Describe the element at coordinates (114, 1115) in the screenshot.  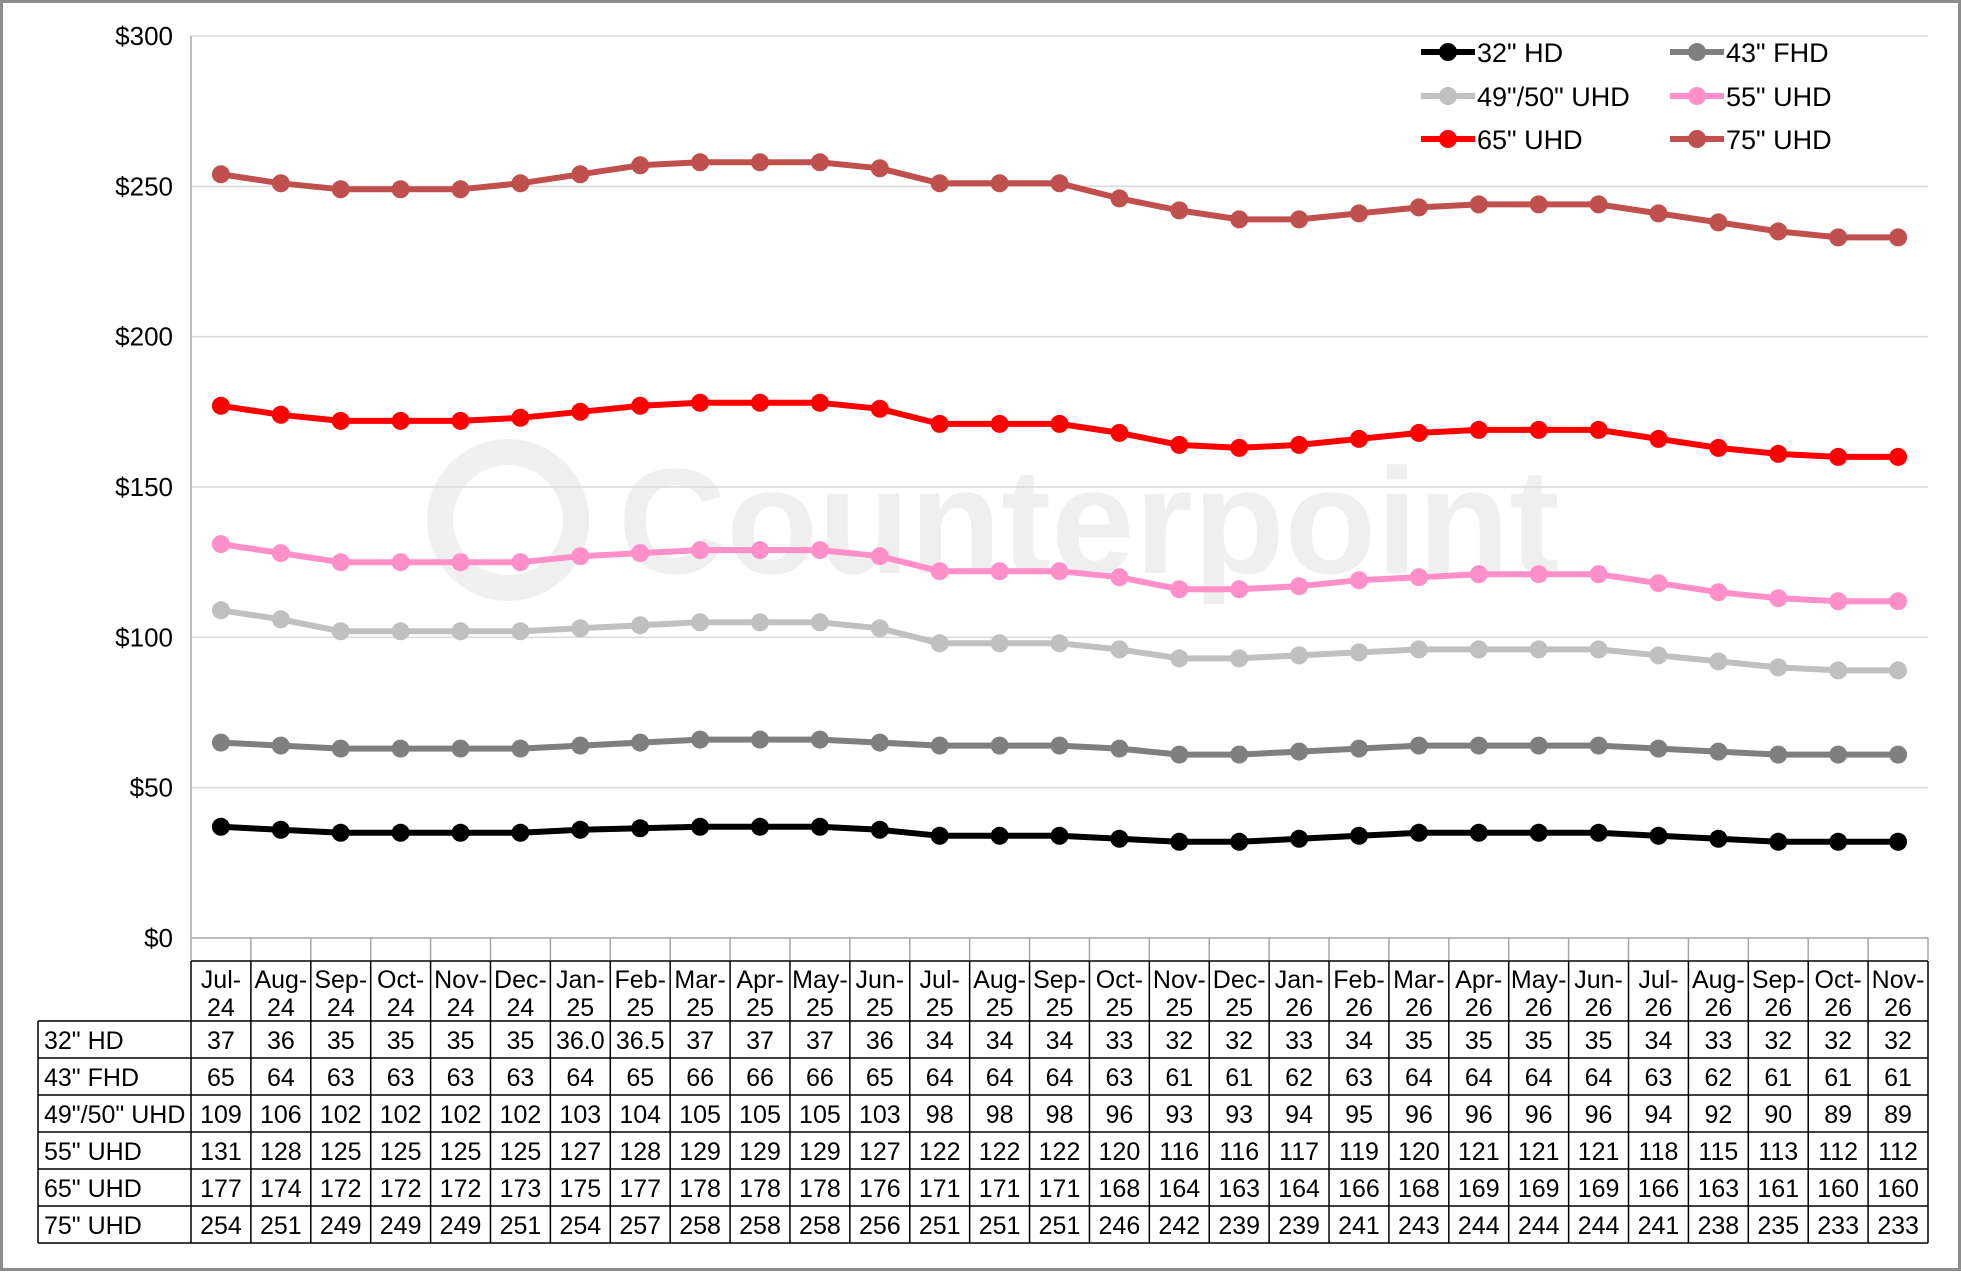
I see `table-row-label: 49"/50" UHD` at that location.